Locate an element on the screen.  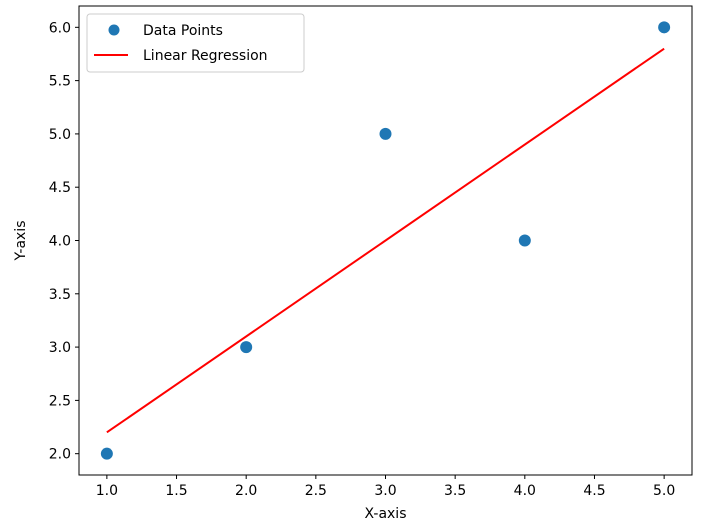
x-axis-ticks: 1.0 1.5 2.0 2.5 3.0 3.5 4.0 4.5 5.0 is located at coordinates (385, 487).